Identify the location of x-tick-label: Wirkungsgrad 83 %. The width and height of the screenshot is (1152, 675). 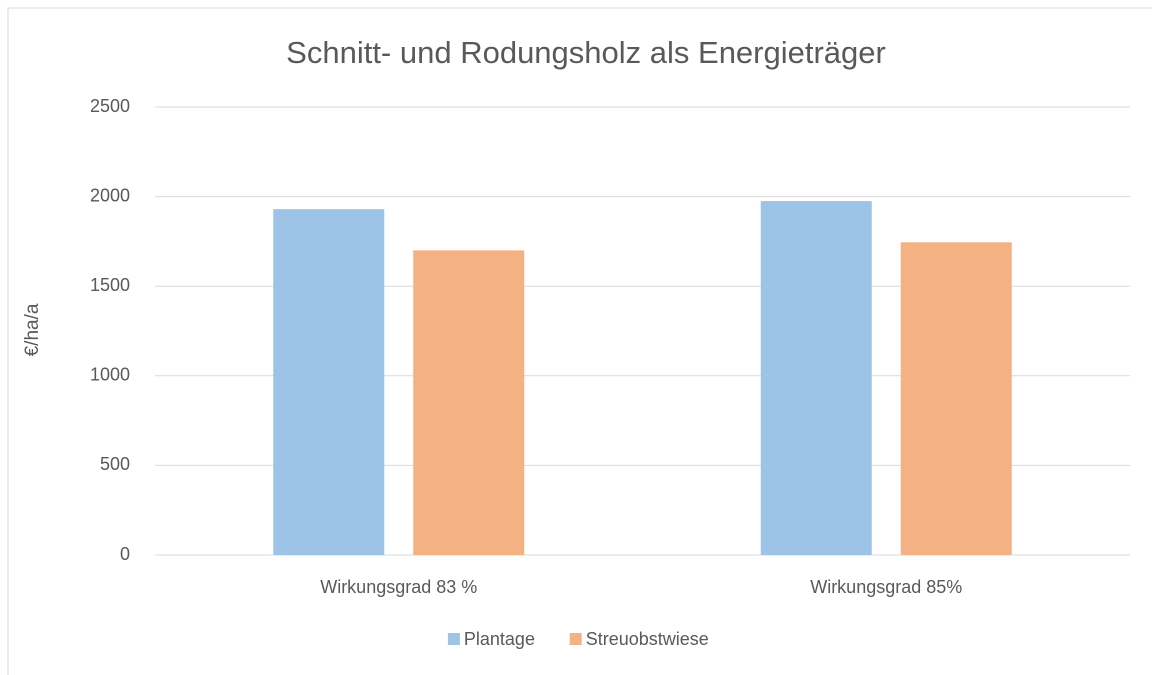
(398, 587).